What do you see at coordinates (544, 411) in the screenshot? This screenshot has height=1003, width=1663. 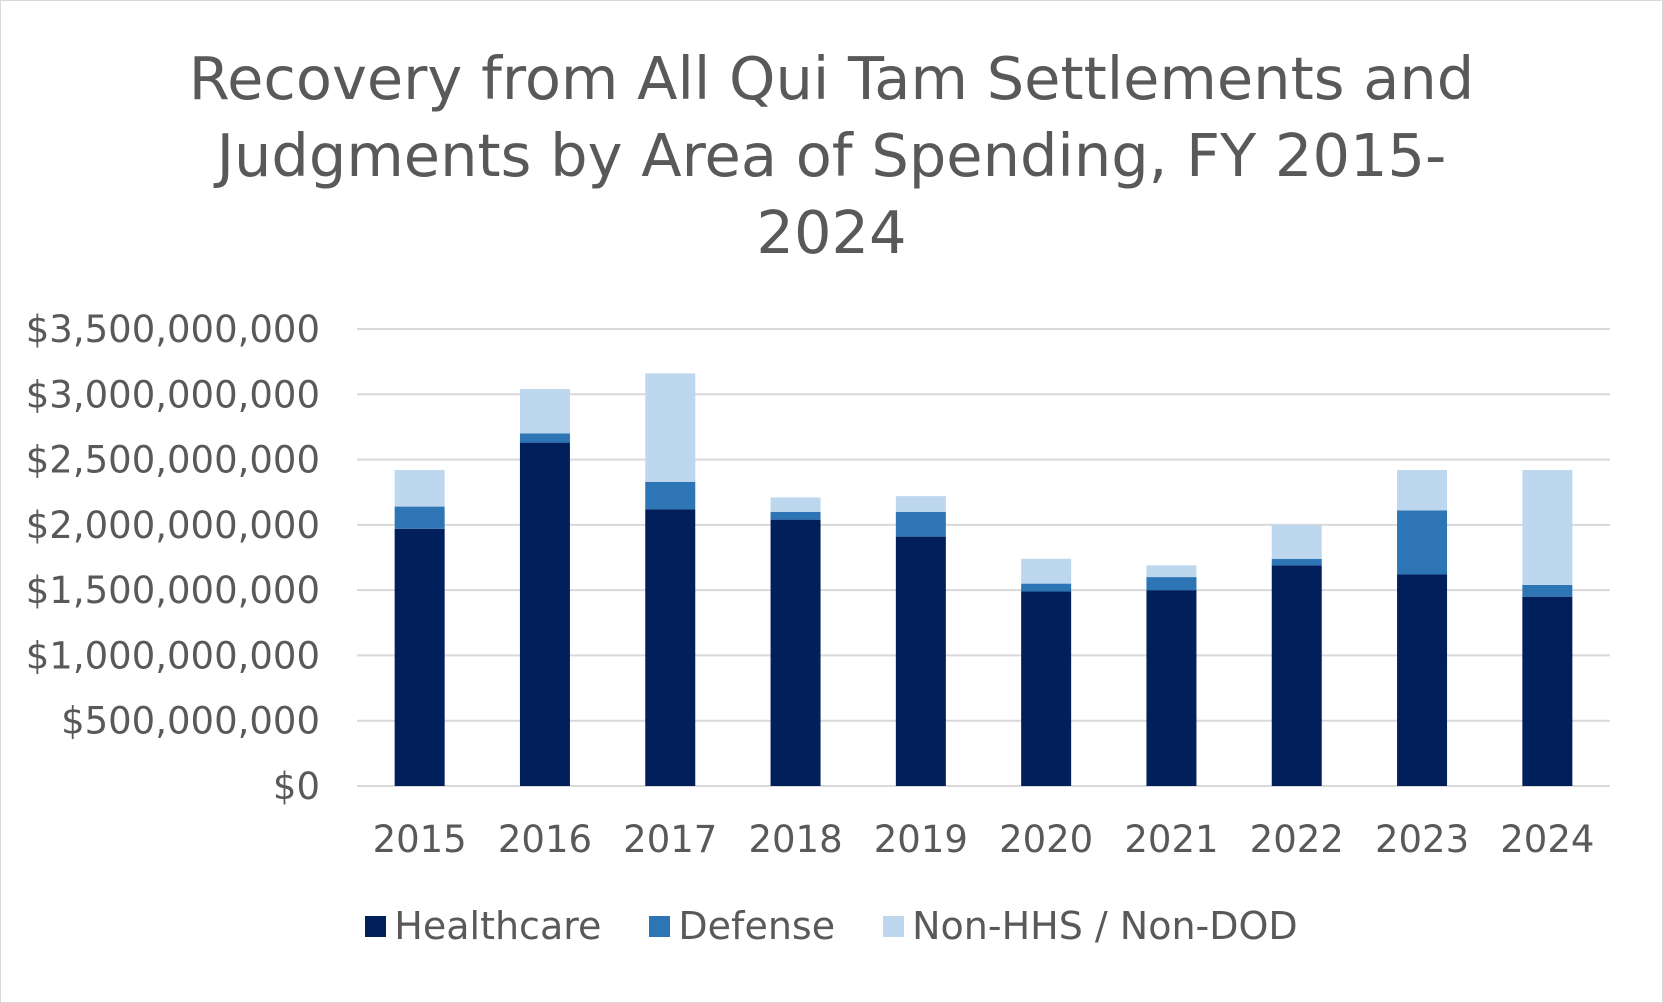 I see `bar-non-hhs-non-dod-2016` at bounding box center [544, 411].